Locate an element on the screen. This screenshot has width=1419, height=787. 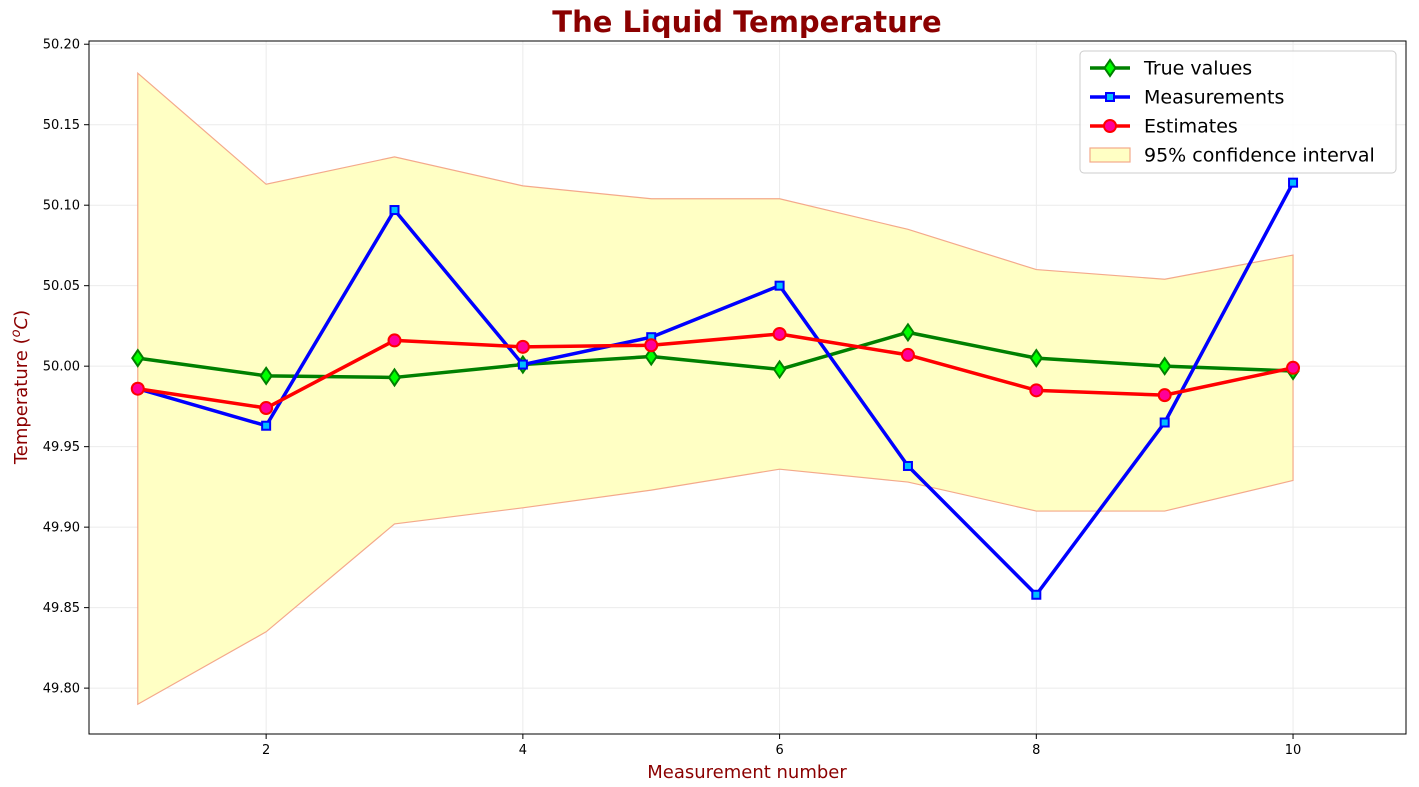
y-axis-label-main: Temperature ( is located at coordinates (21, 401).